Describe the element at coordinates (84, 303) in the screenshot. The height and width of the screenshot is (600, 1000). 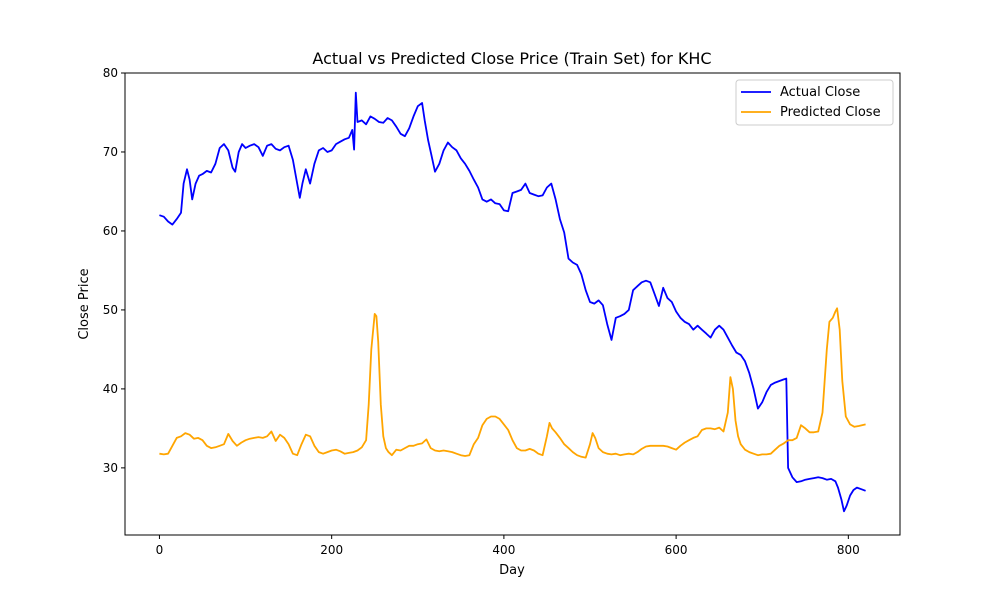
I see `y-axis-label: Close Price` at that location.